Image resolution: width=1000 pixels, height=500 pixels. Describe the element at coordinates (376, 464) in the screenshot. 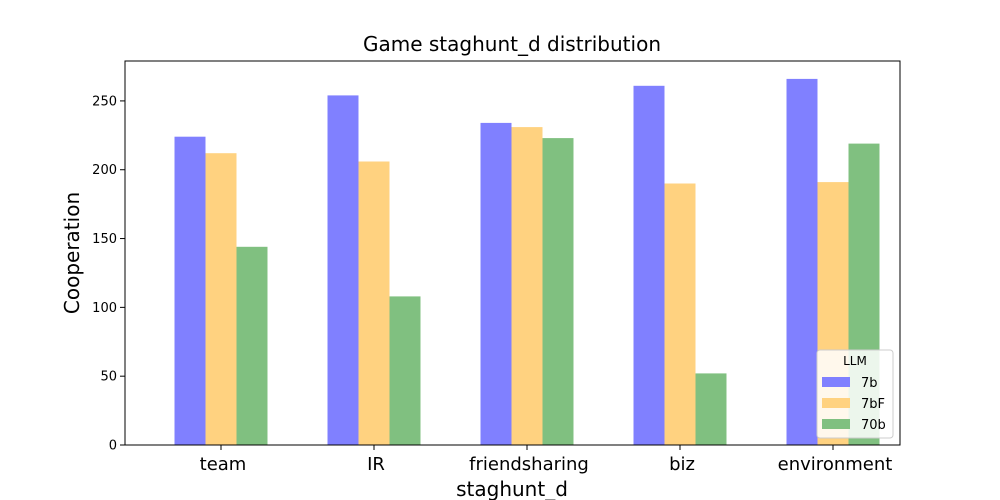

I see `x-tick-label-IR: IR` at that location.